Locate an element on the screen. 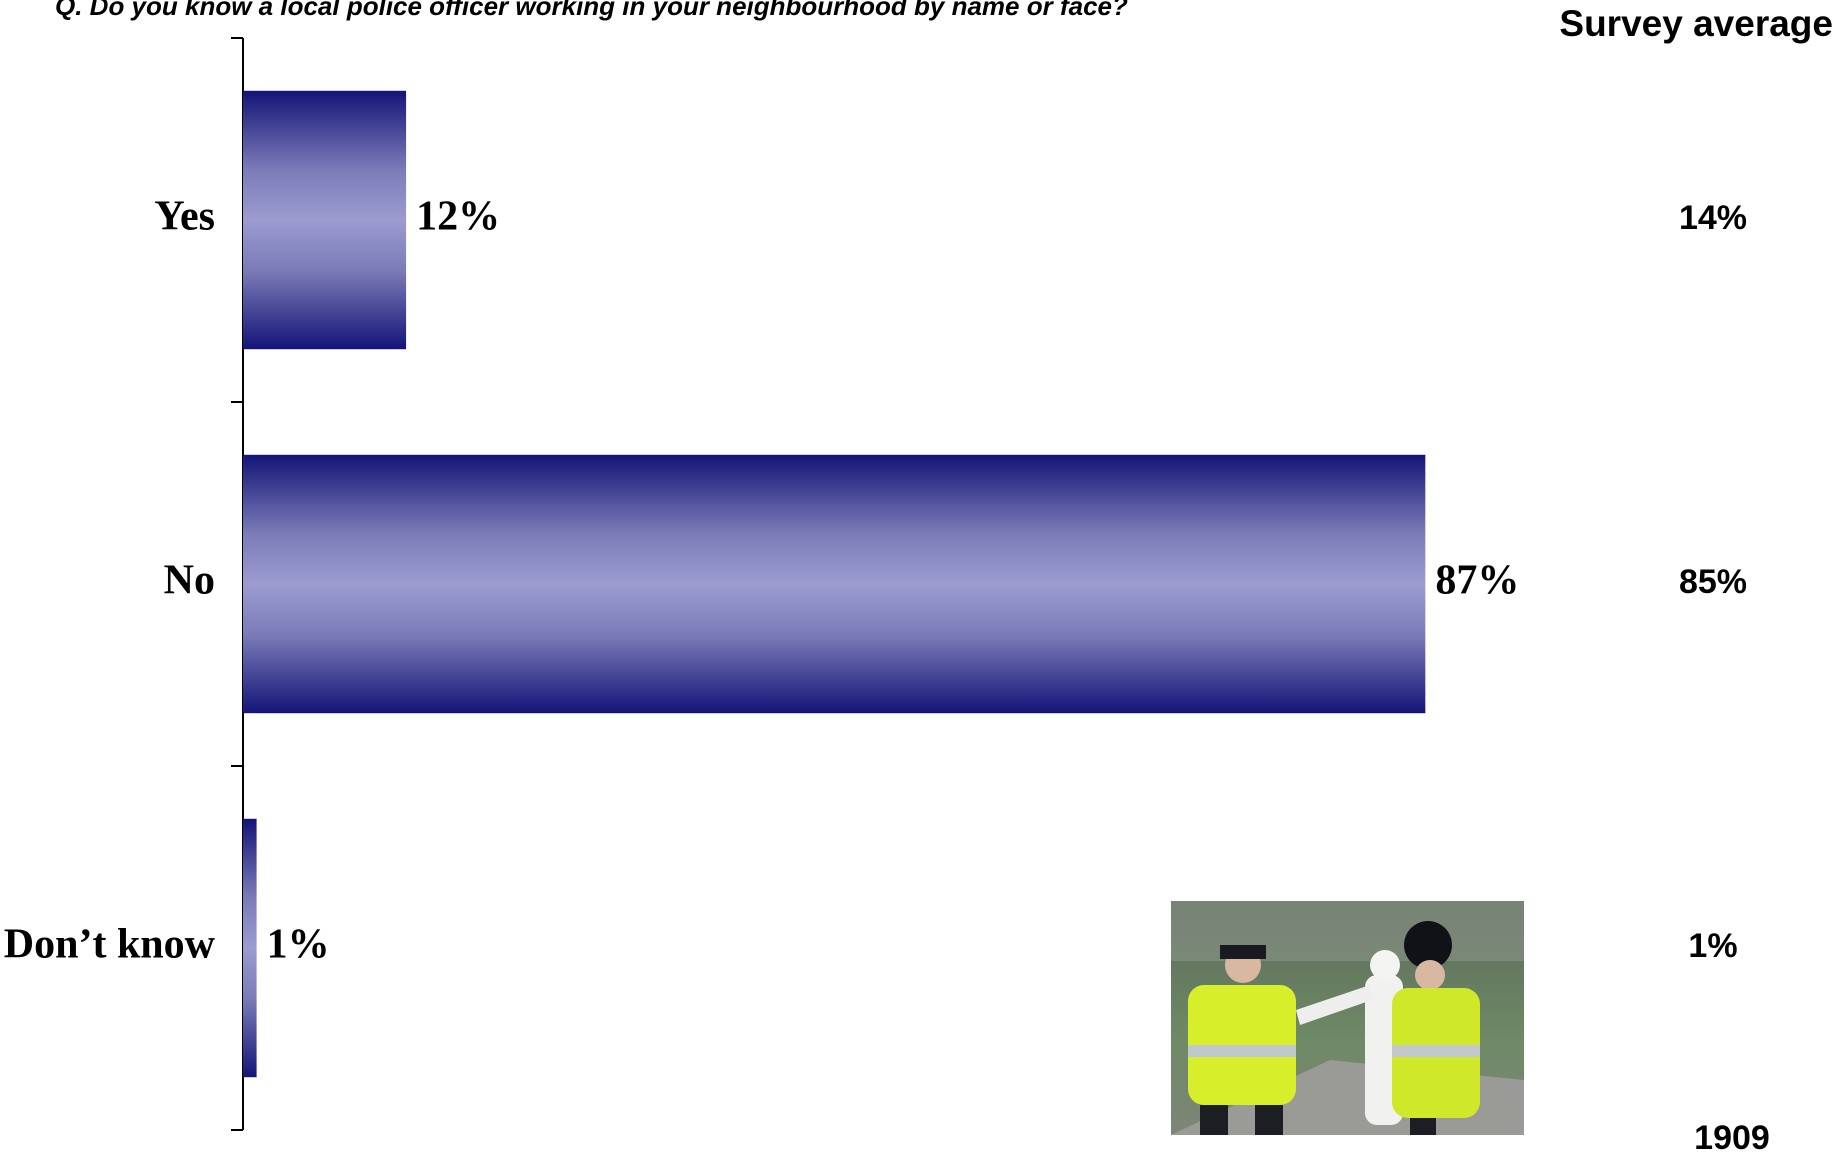  value-label: 1% is located at coordinates (298, 945).